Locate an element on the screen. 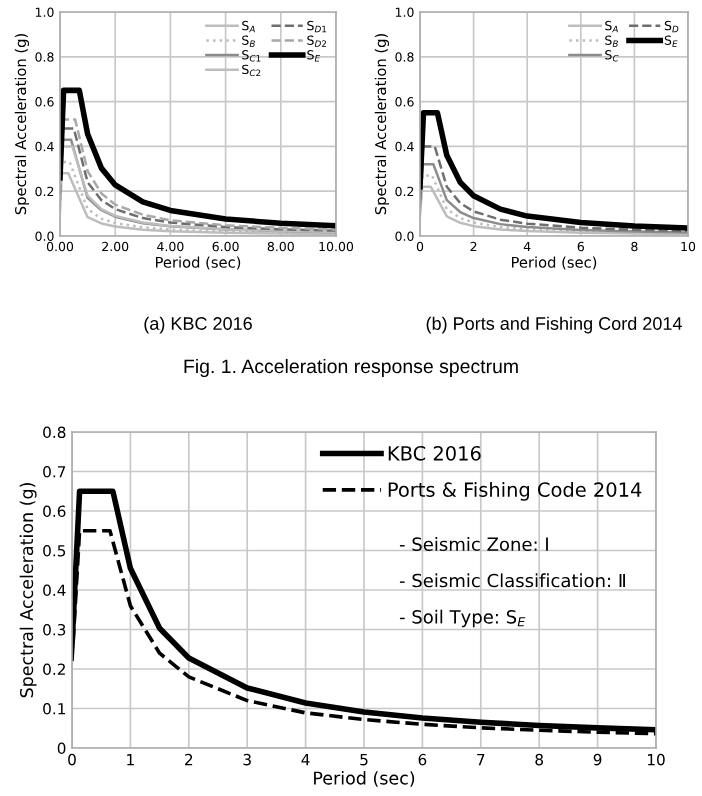 The image size is (702, 796). annotation: - Soil Type: S$_{E}$ is located at coordinates (462, 618).